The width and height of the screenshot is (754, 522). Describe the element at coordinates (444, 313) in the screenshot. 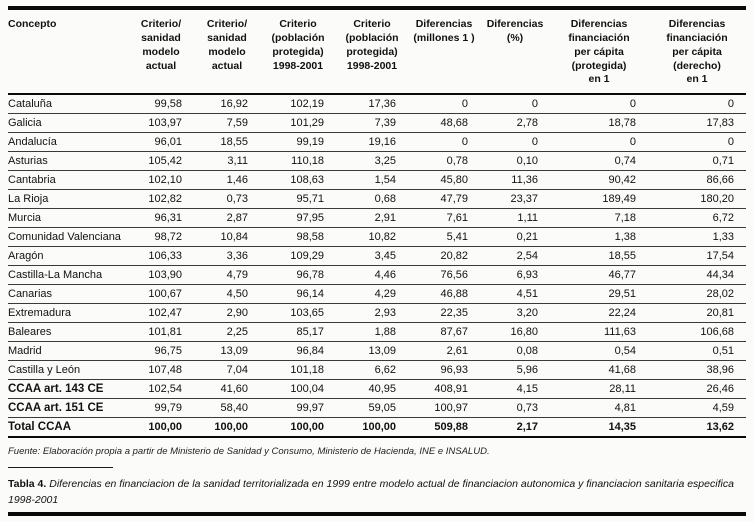

I see `cell: 22,35` at that location.